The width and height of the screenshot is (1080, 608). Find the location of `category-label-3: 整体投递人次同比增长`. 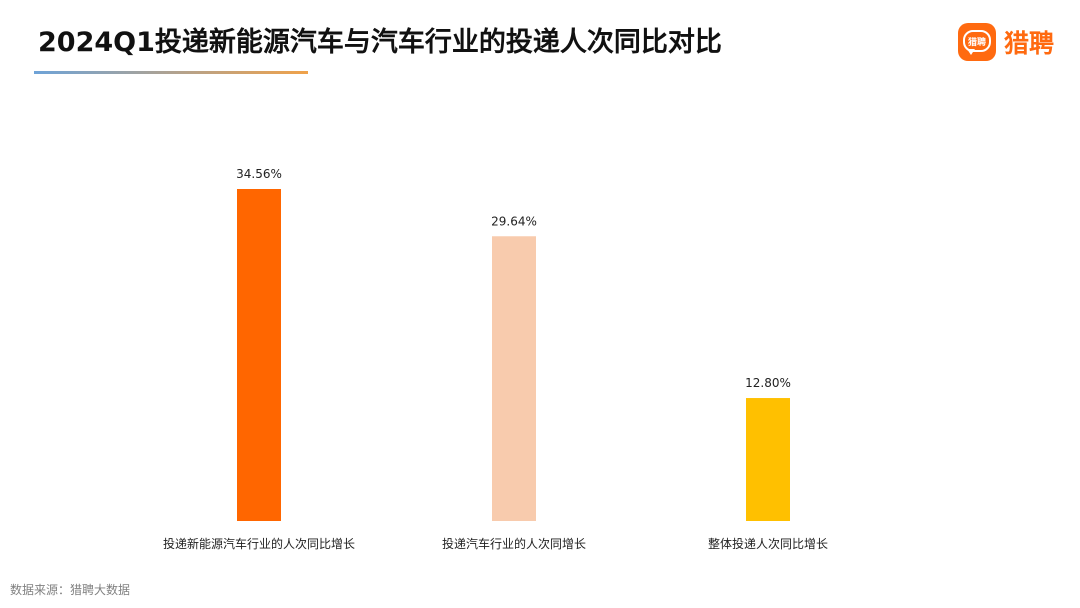

category-label-3: 整体投递人次同比增长 is located at coordinates (768, 543).